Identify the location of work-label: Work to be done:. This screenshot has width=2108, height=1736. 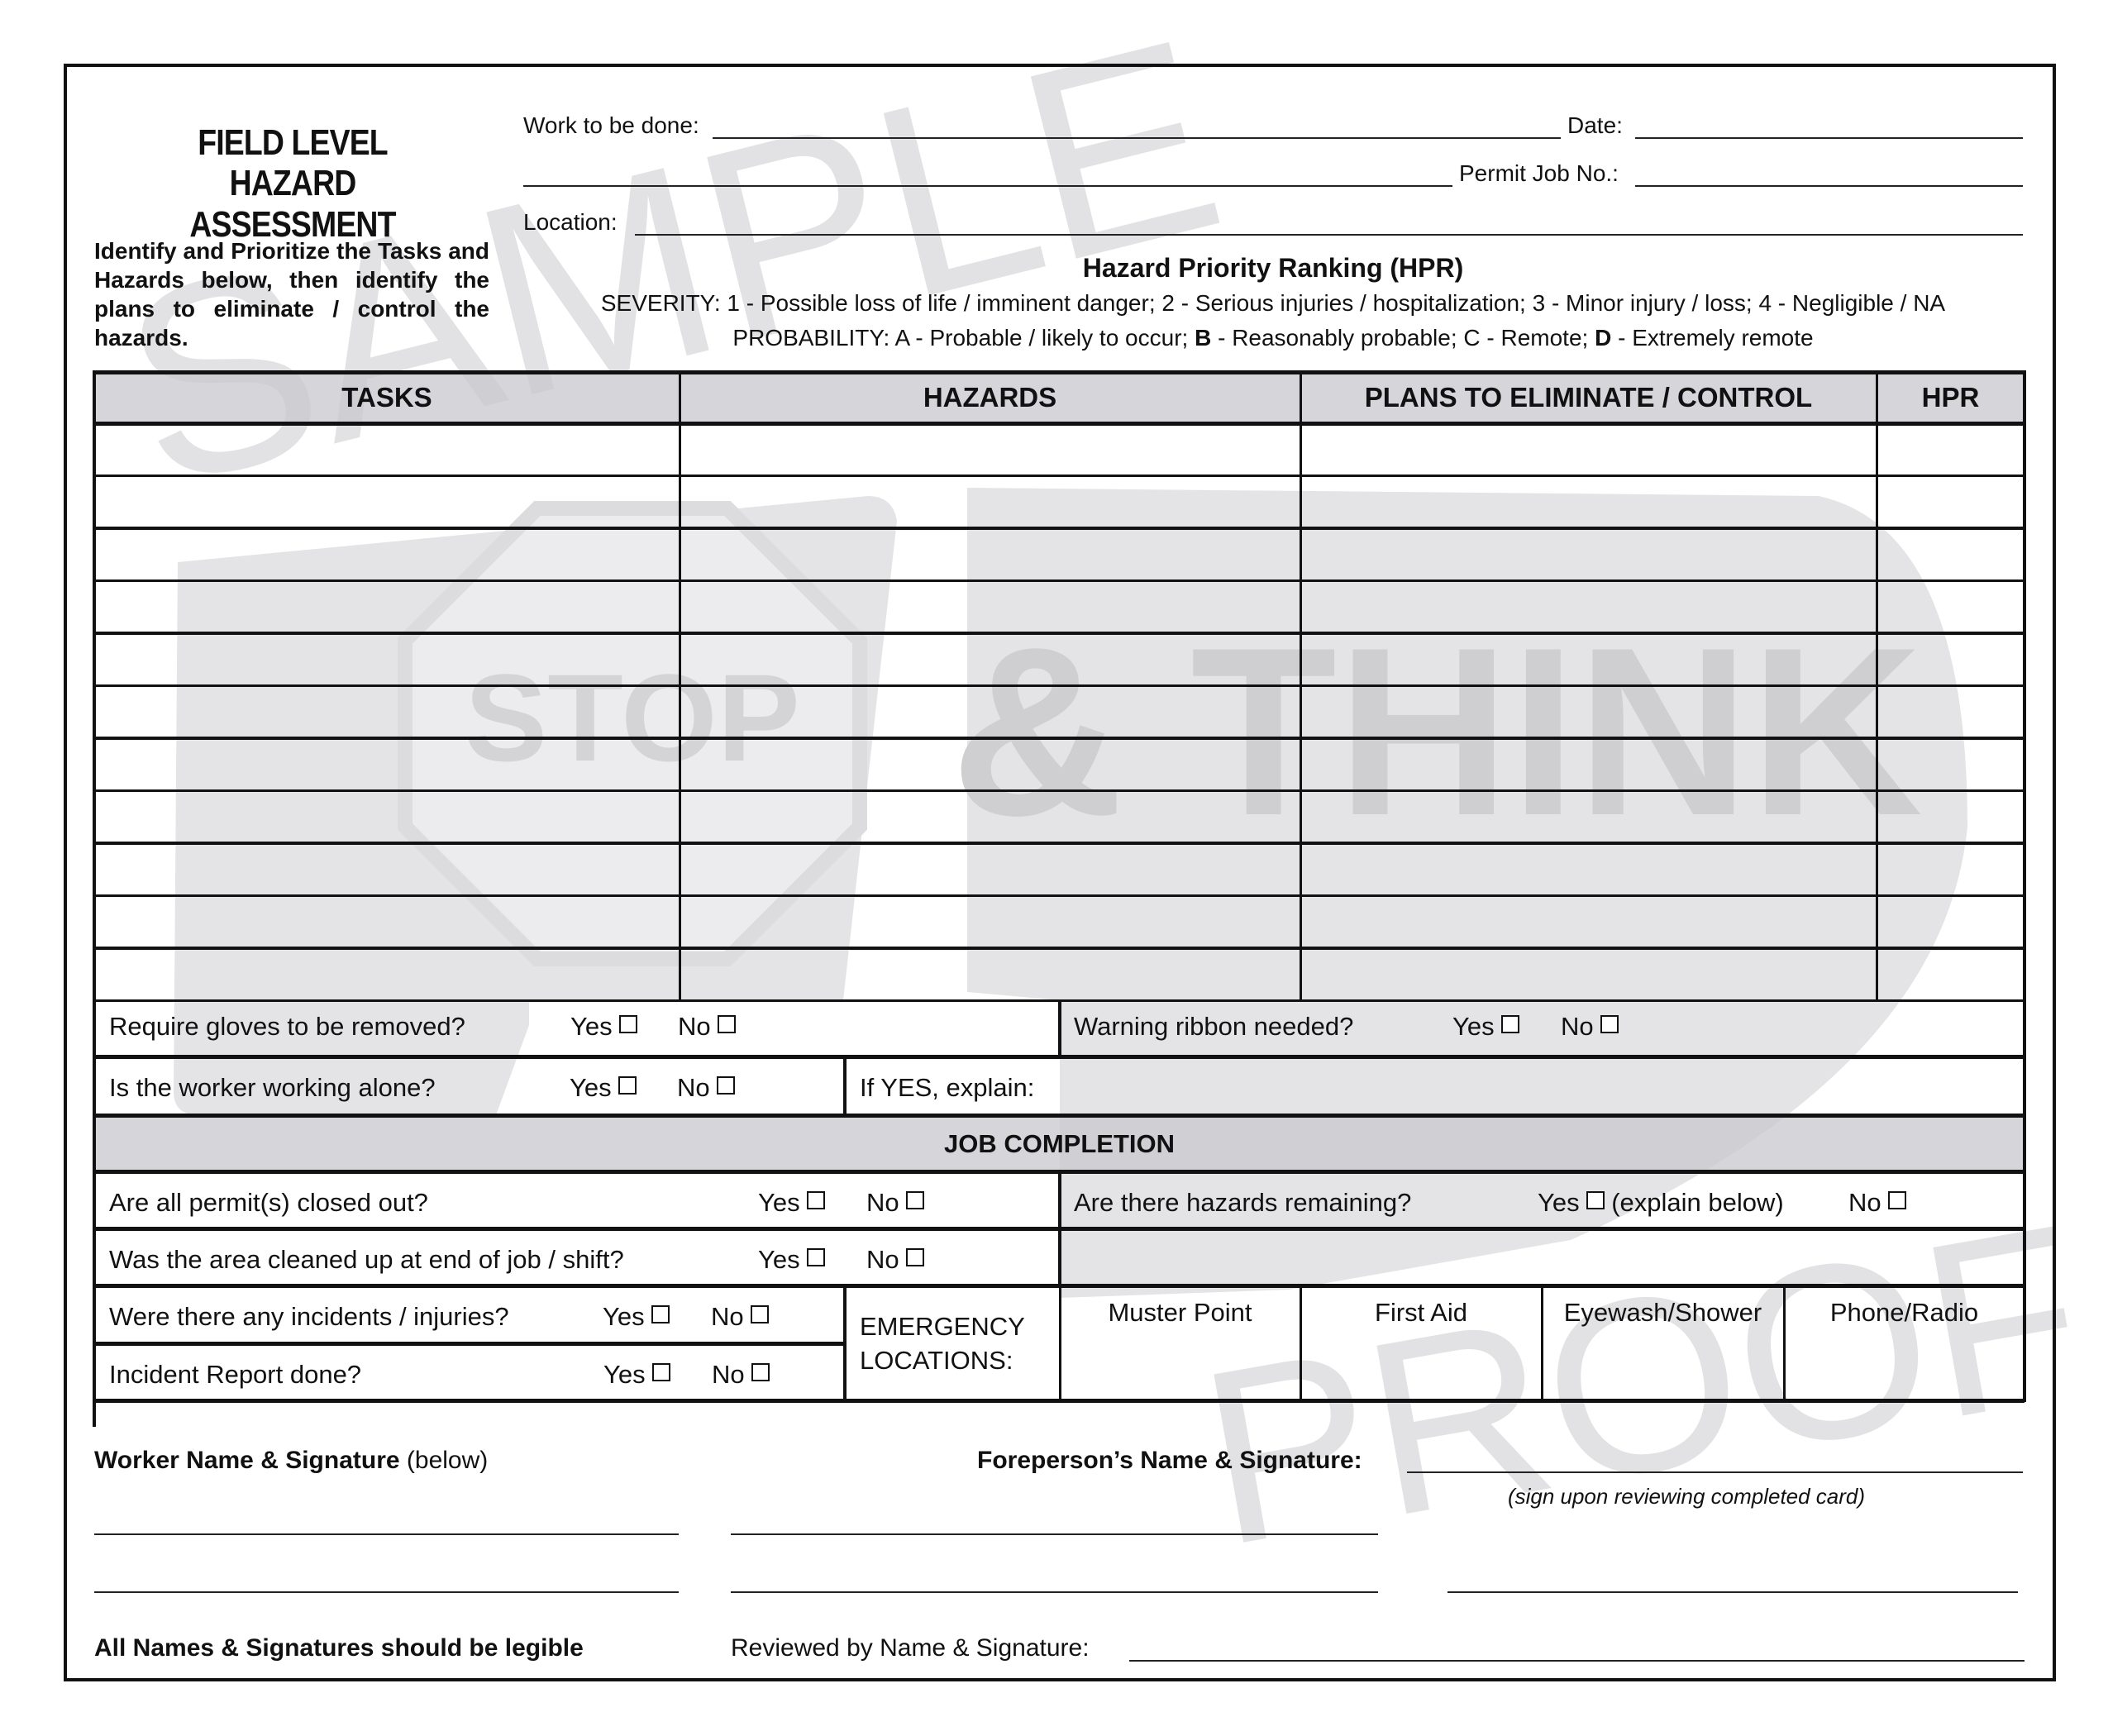
(611, 125).